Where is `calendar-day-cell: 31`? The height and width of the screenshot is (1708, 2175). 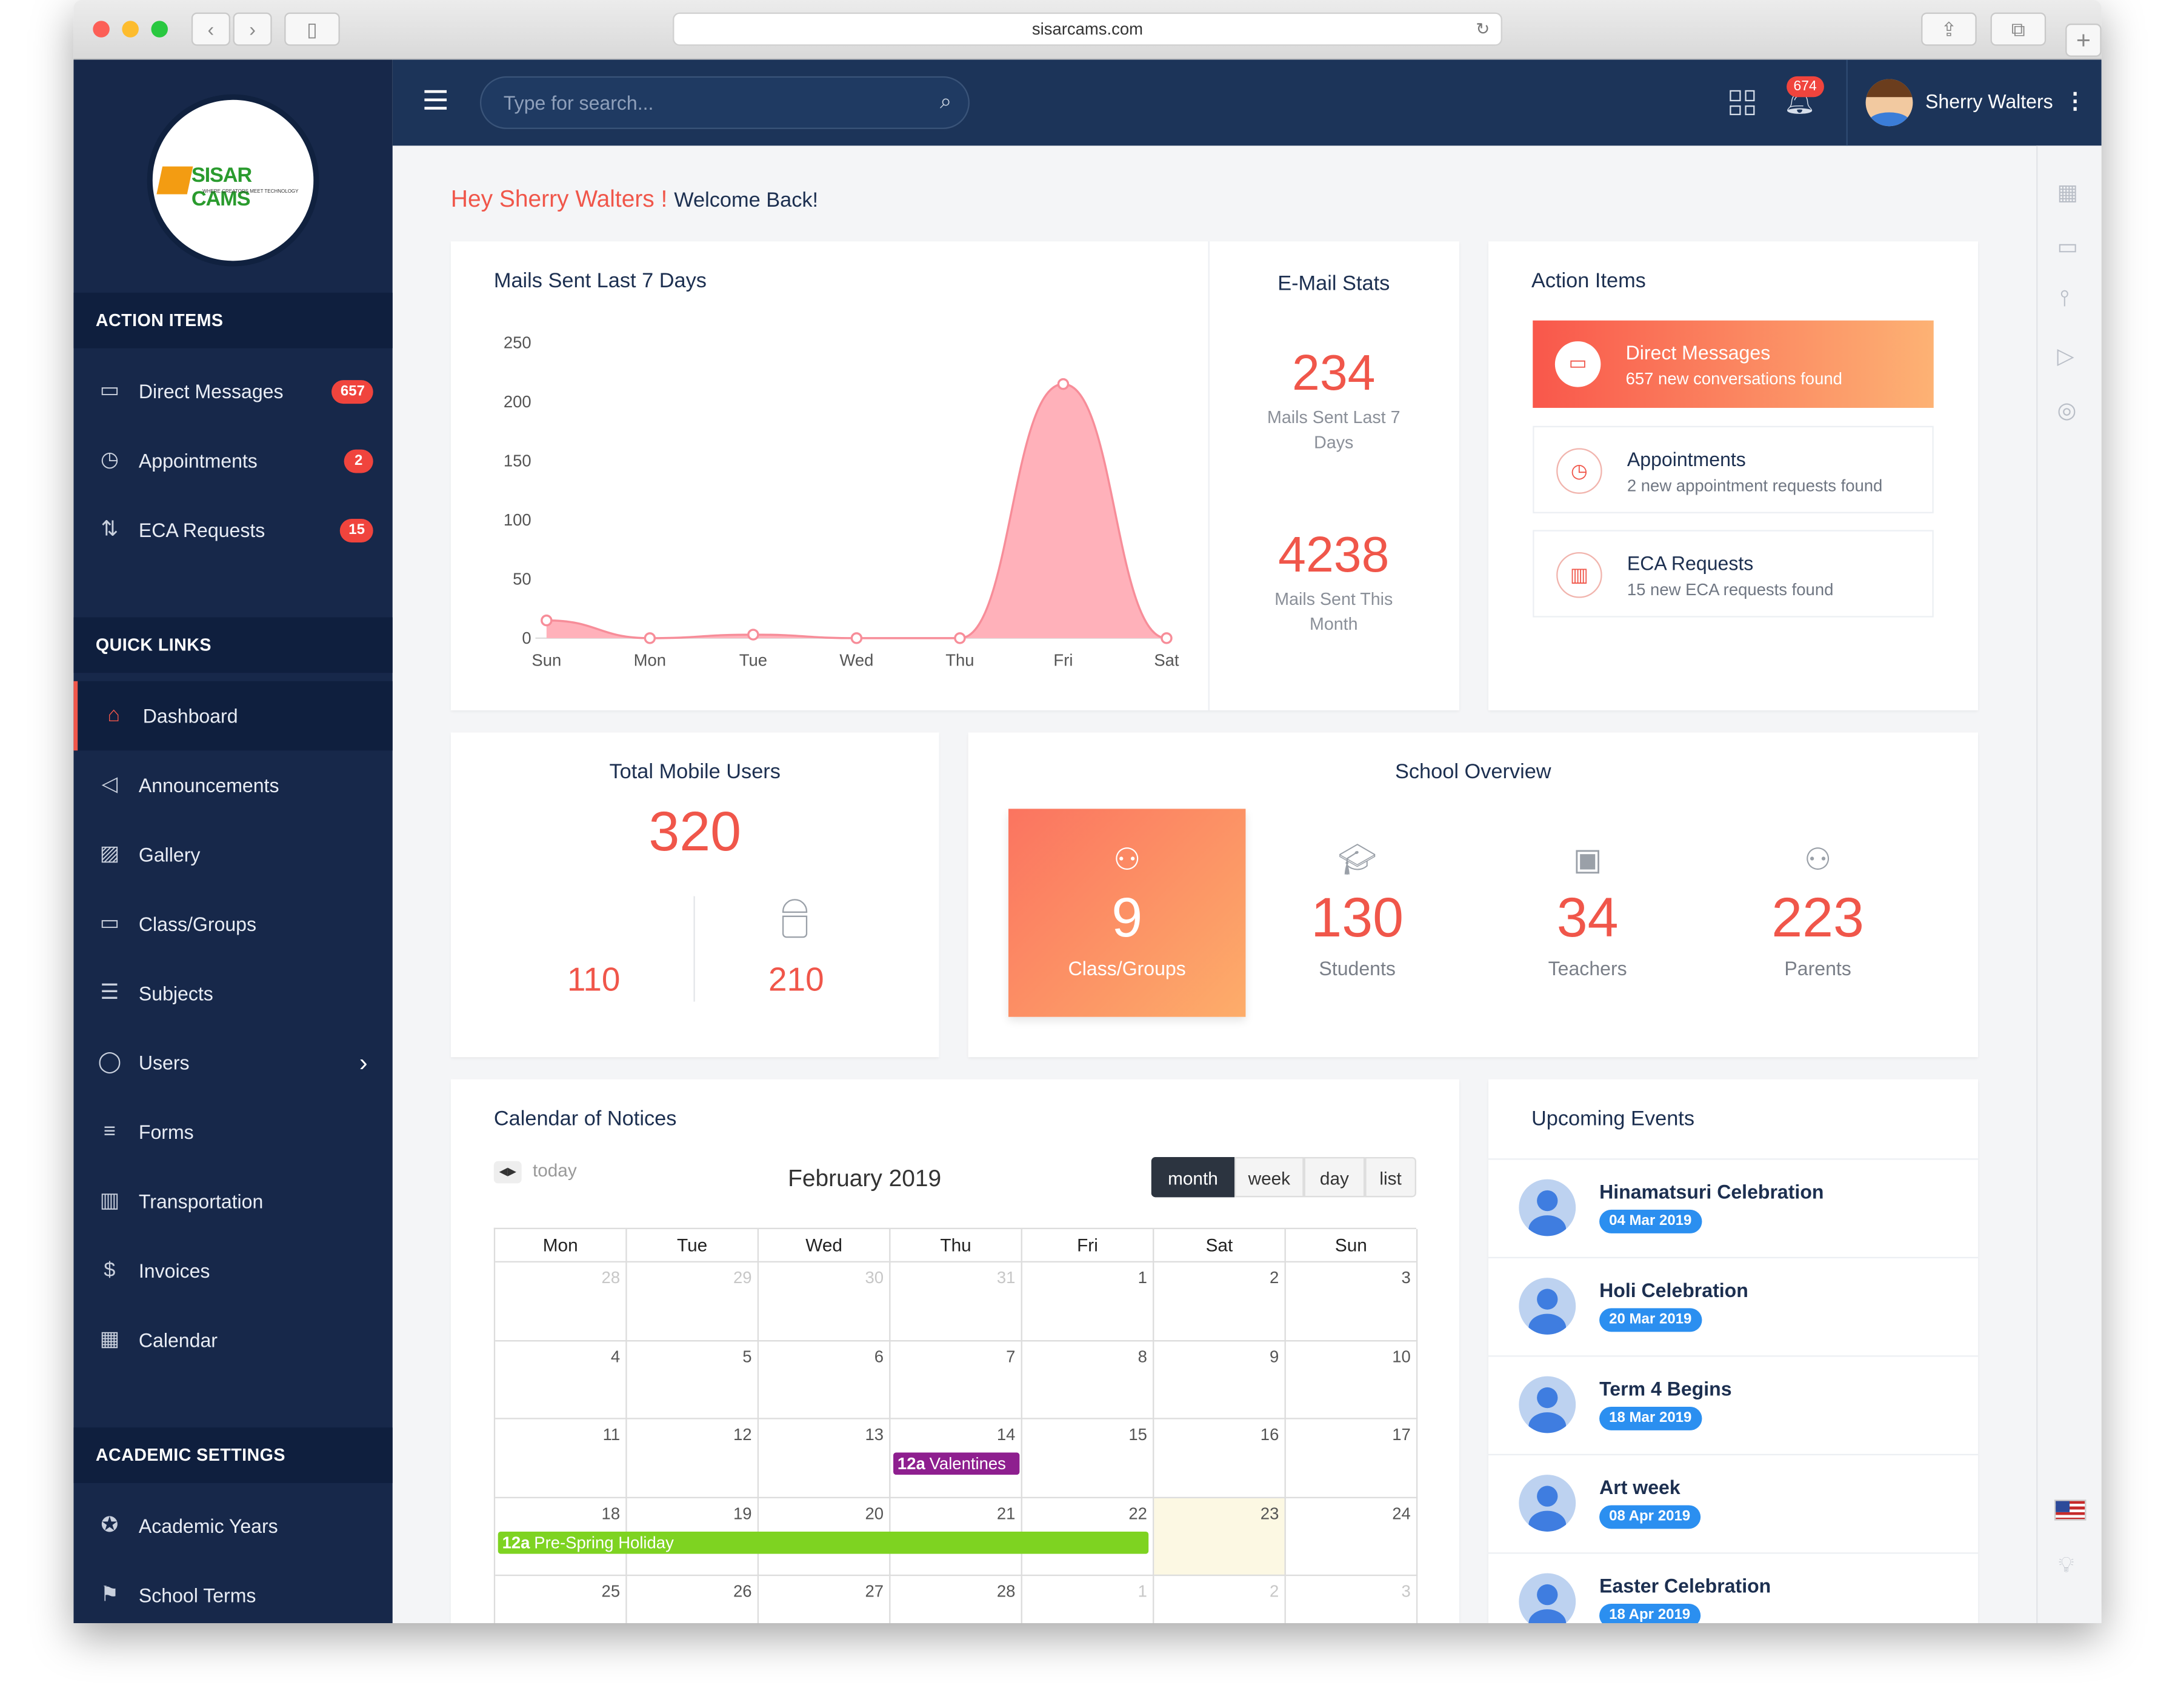 calendar-day-cell: 31 is located at coordinates (956, 1301).